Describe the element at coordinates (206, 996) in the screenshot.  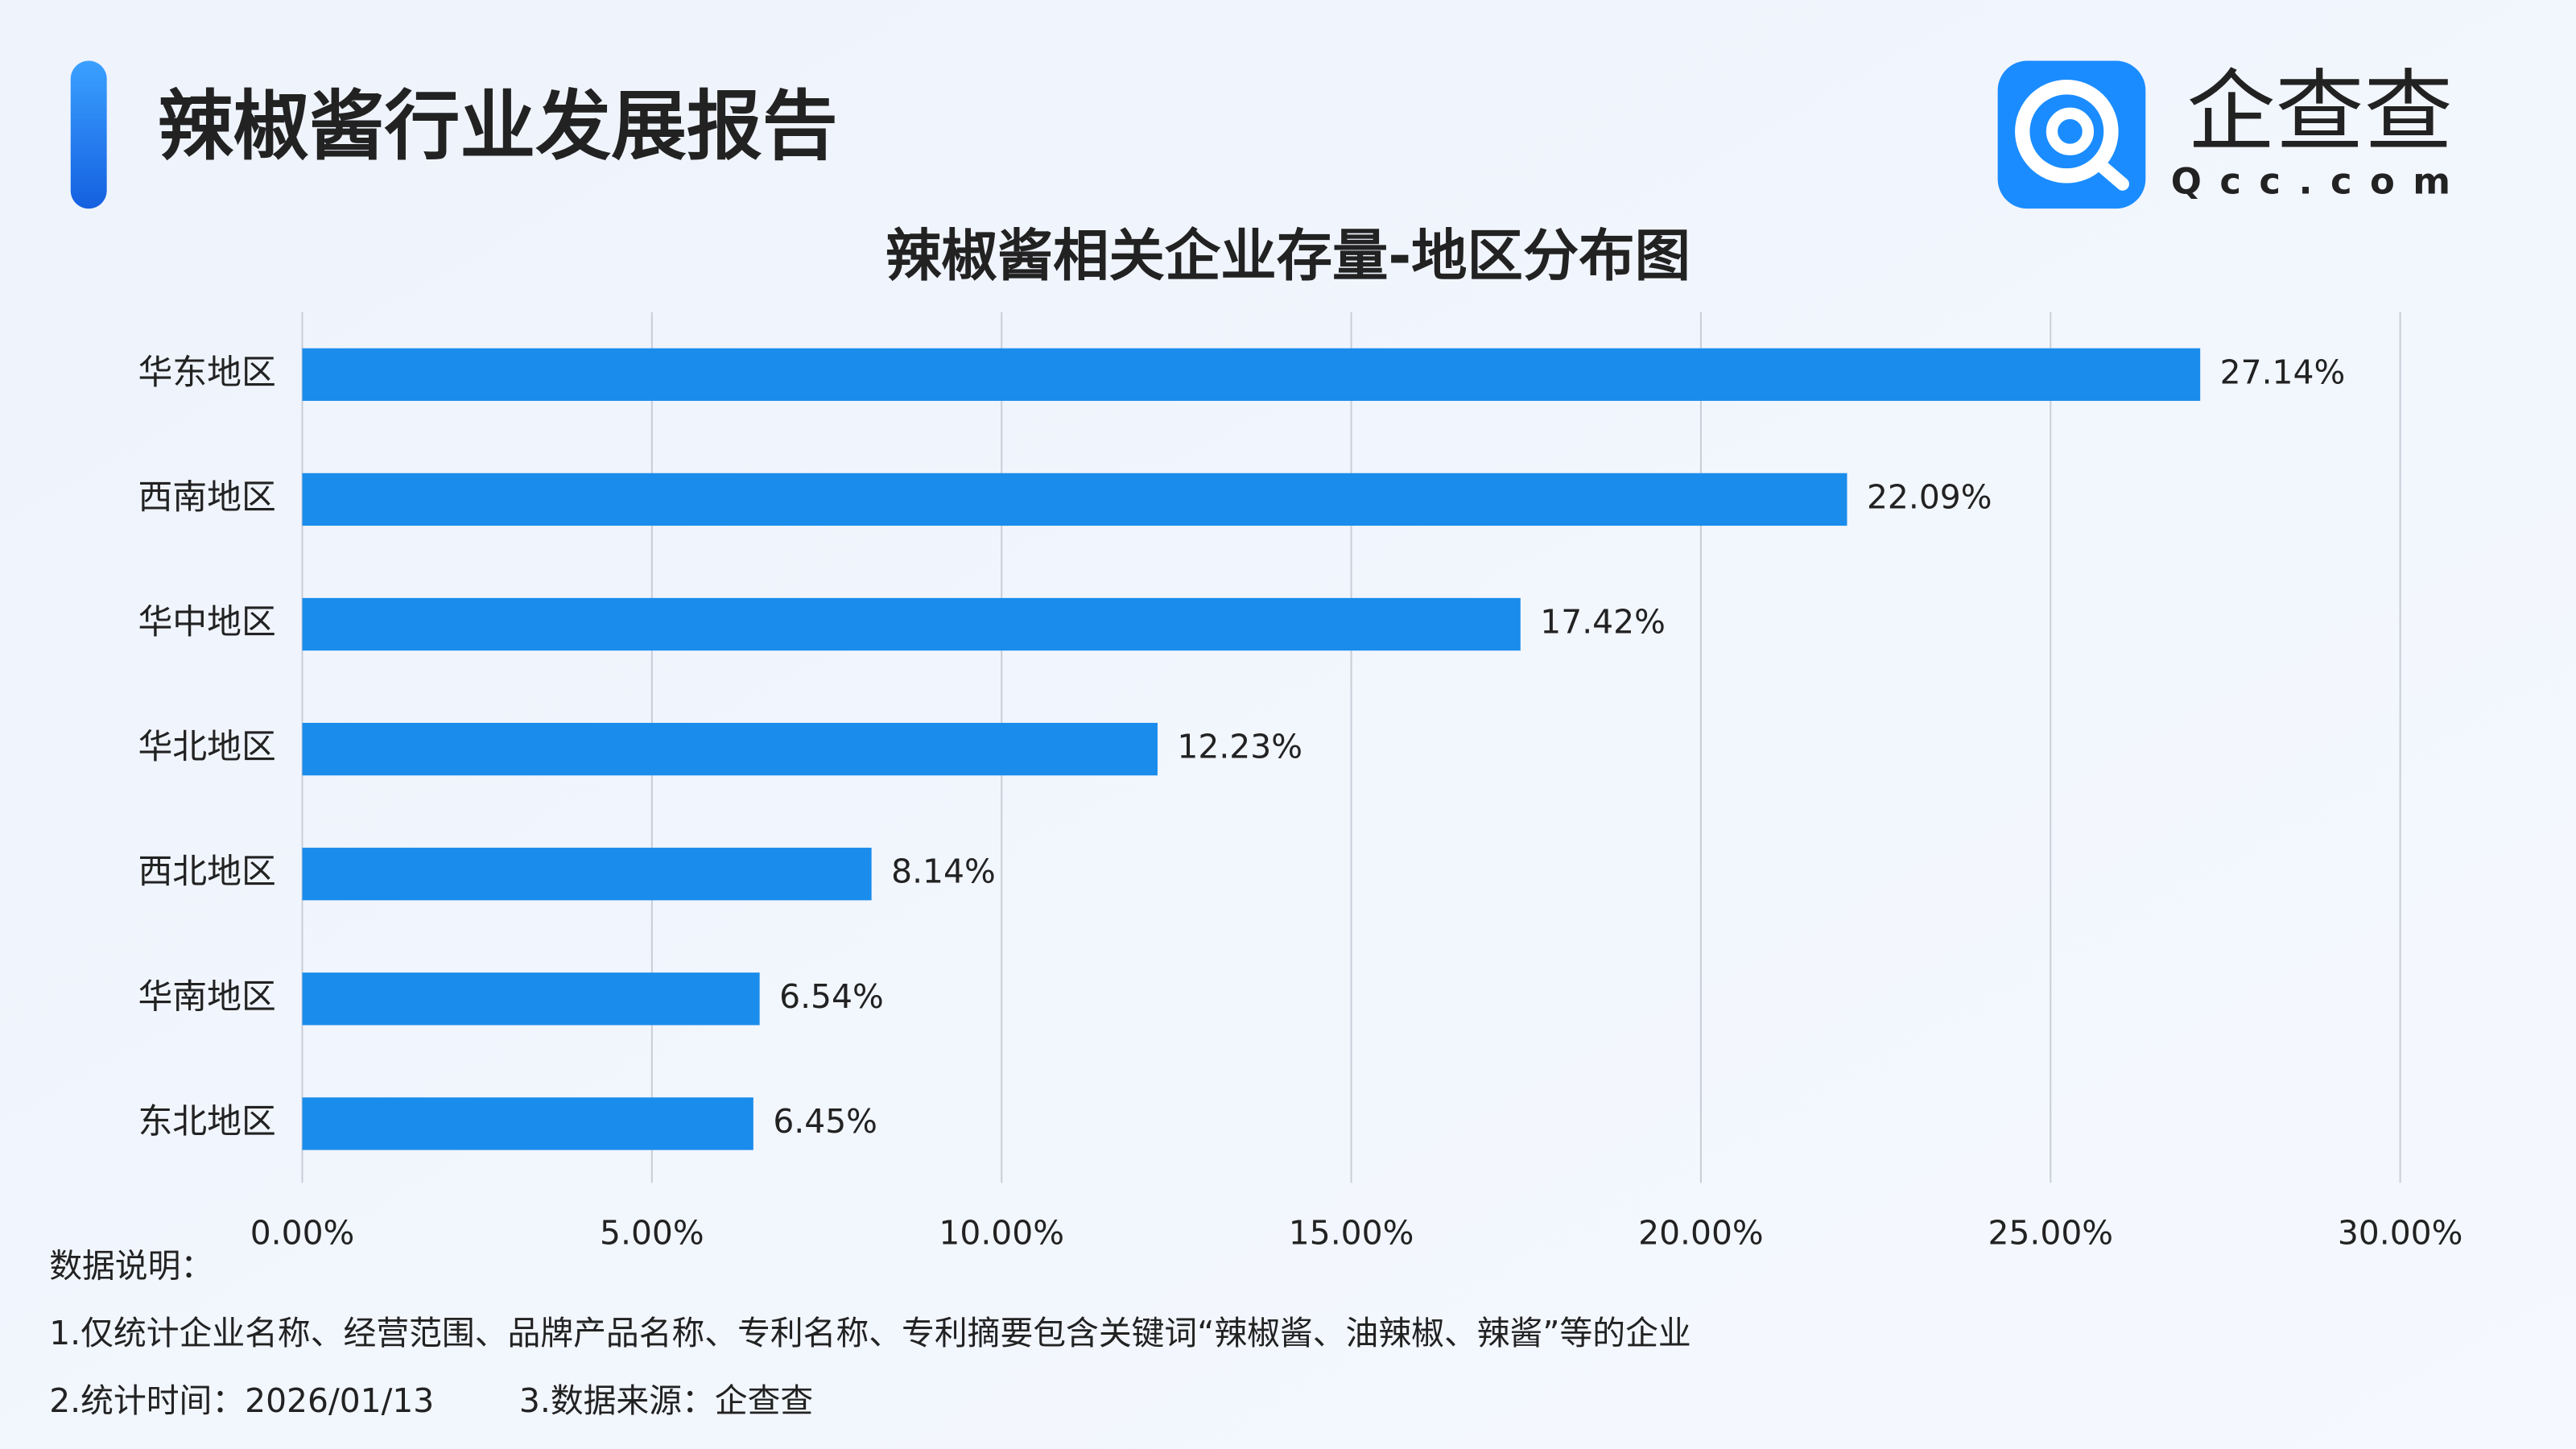
I see `y-tick-label: 华南地区` at that location.